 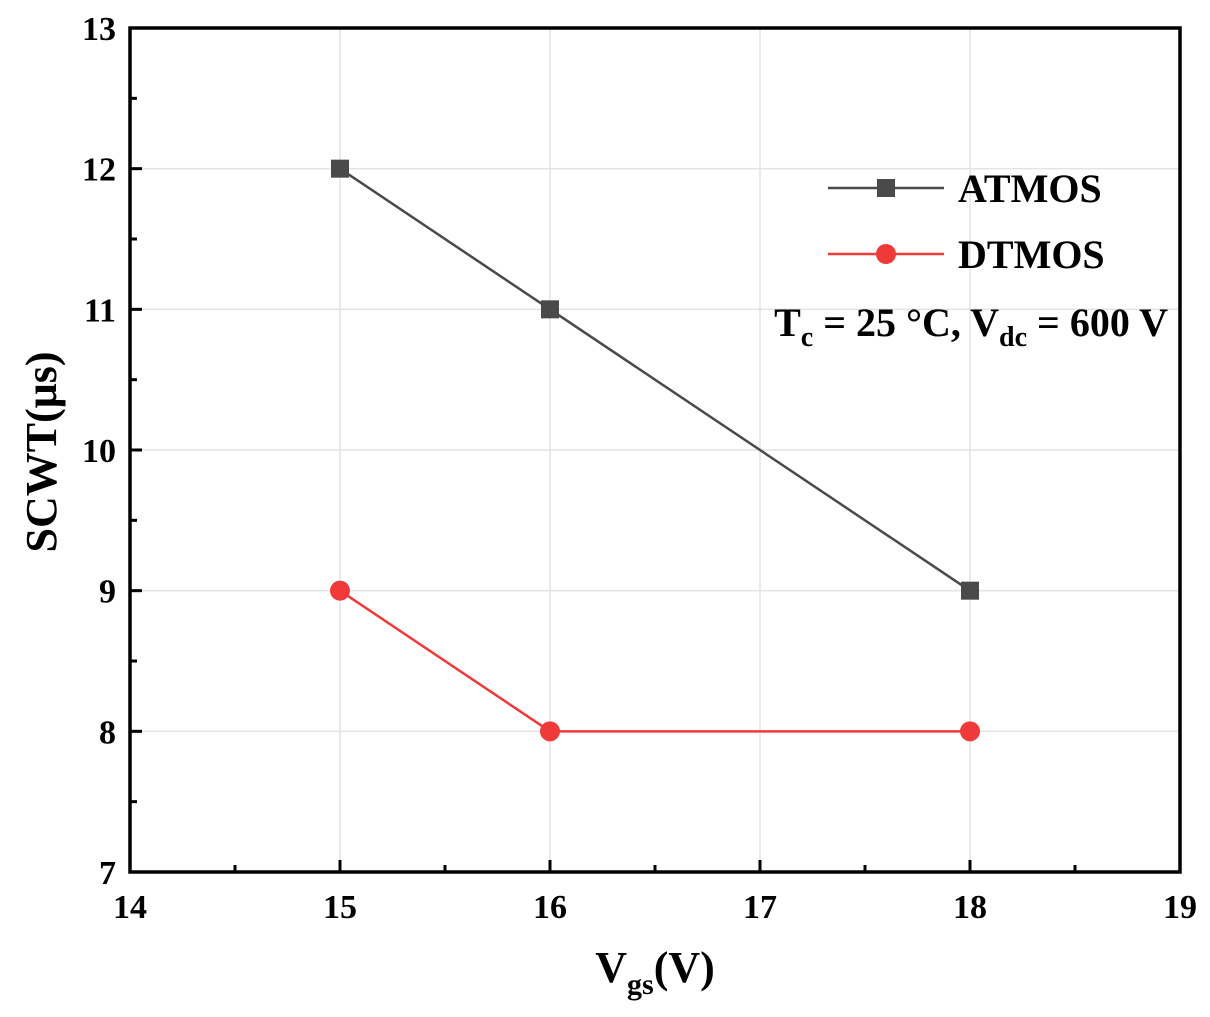 What do you see at coordinates (1013, 337) in the screenshot?
I see `annotation-v-sub: dc` at bounding box center [1013, 337].